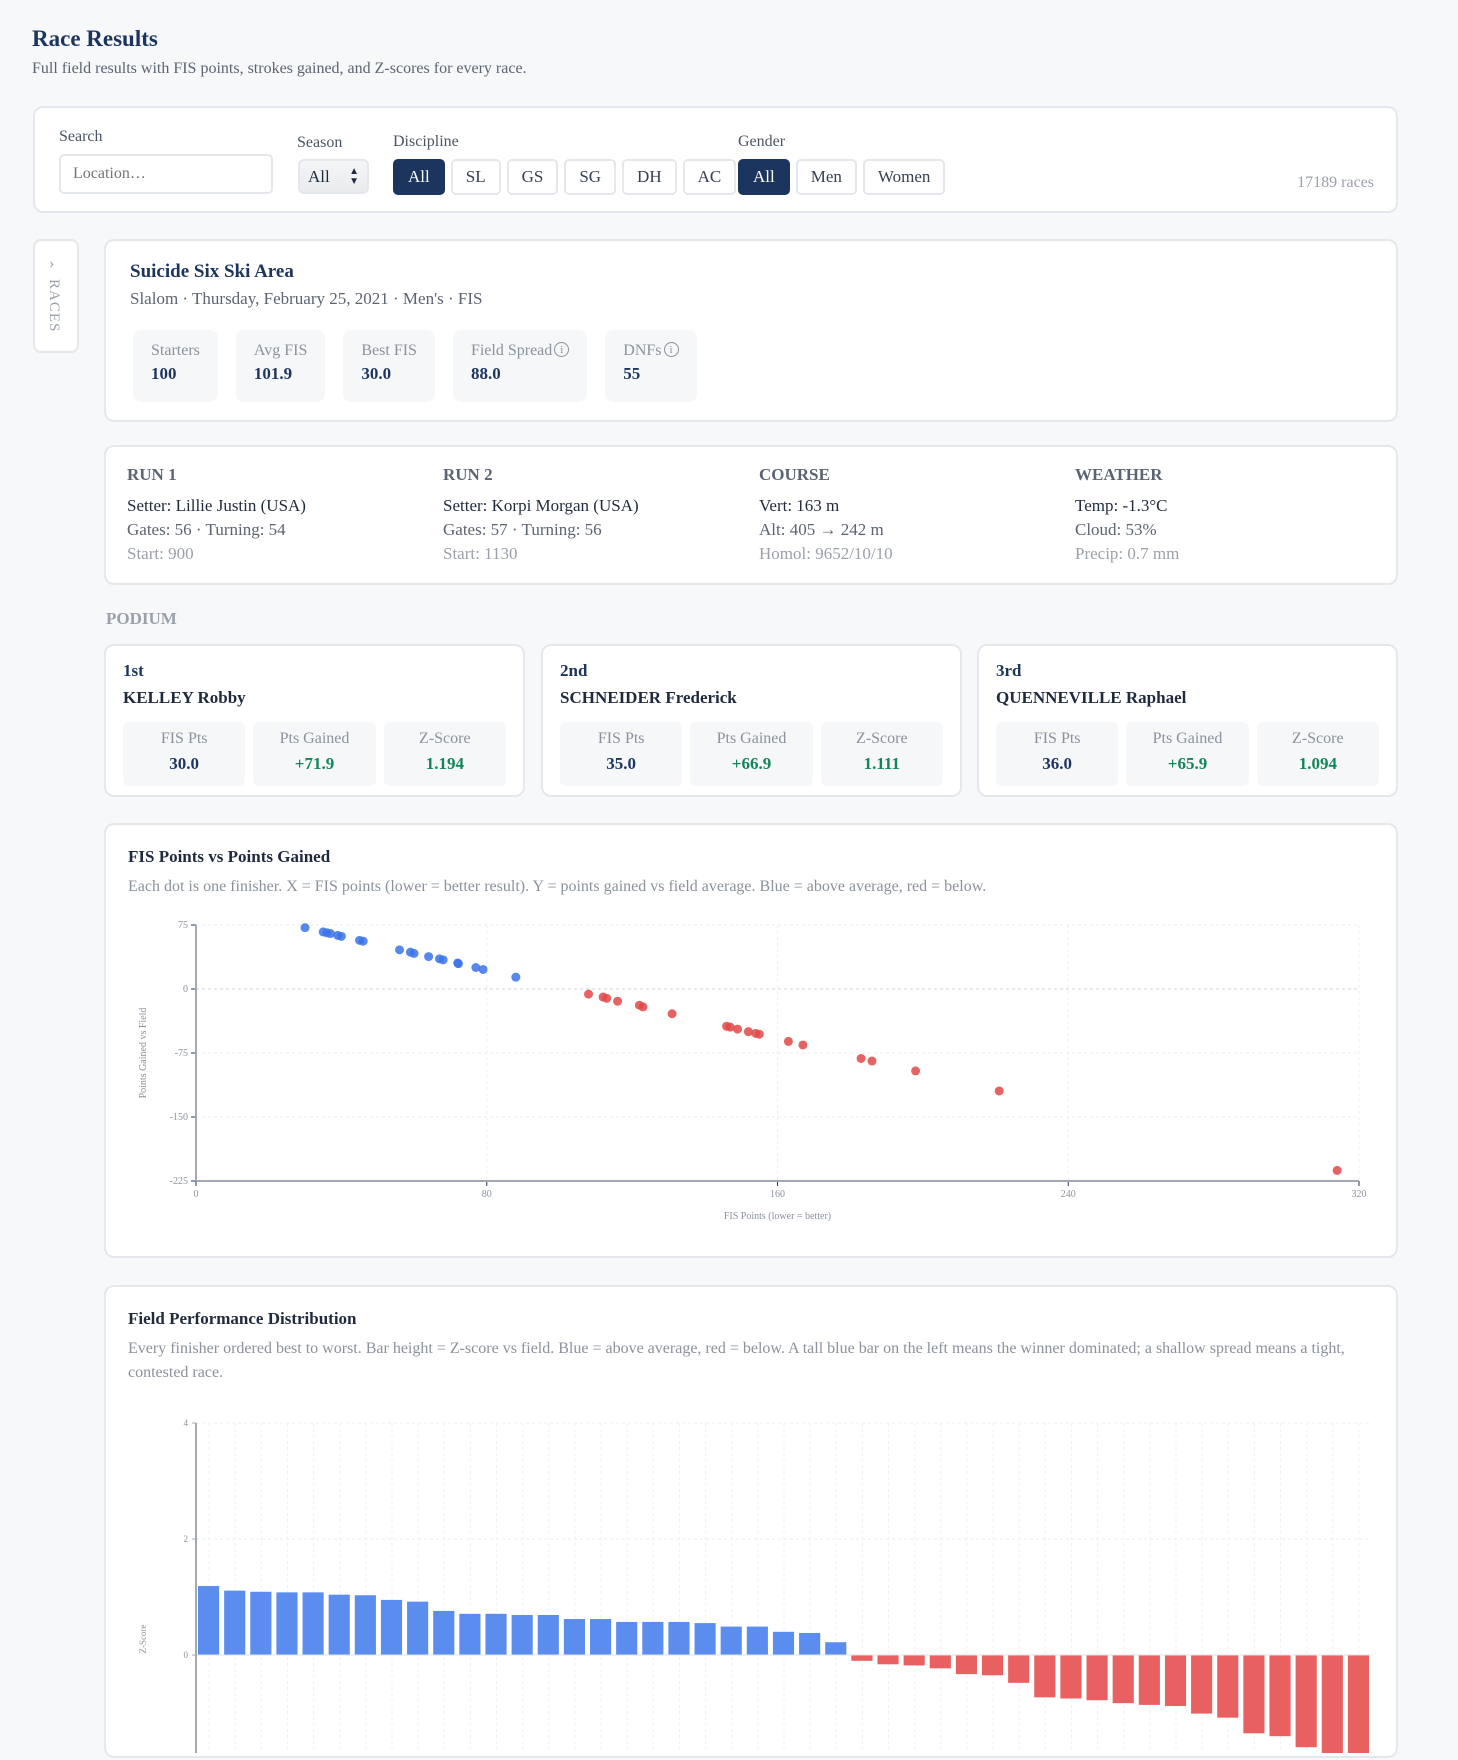  What do you see at coordinates (186, 1539) in the screenshot?
I see `y-tick-label: 2` at bounding box center [186, 1539].